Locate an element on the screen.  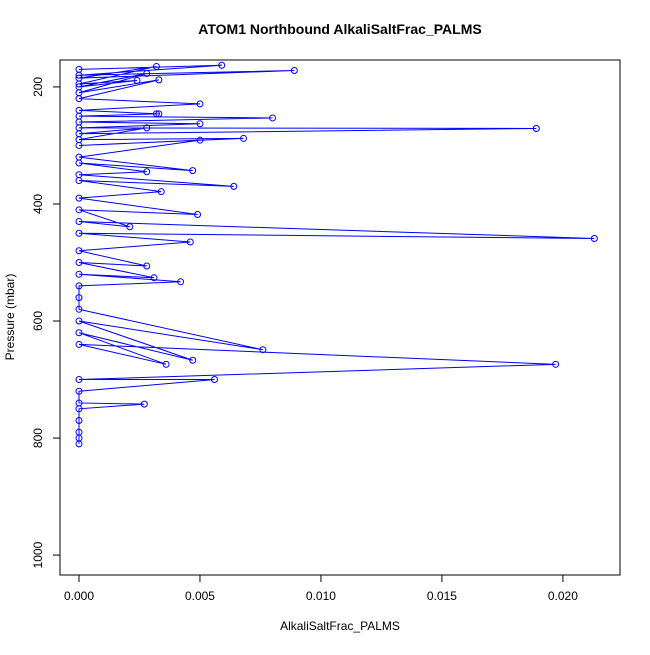
y-tick-label: 400 is located at coordinates (38, 204).